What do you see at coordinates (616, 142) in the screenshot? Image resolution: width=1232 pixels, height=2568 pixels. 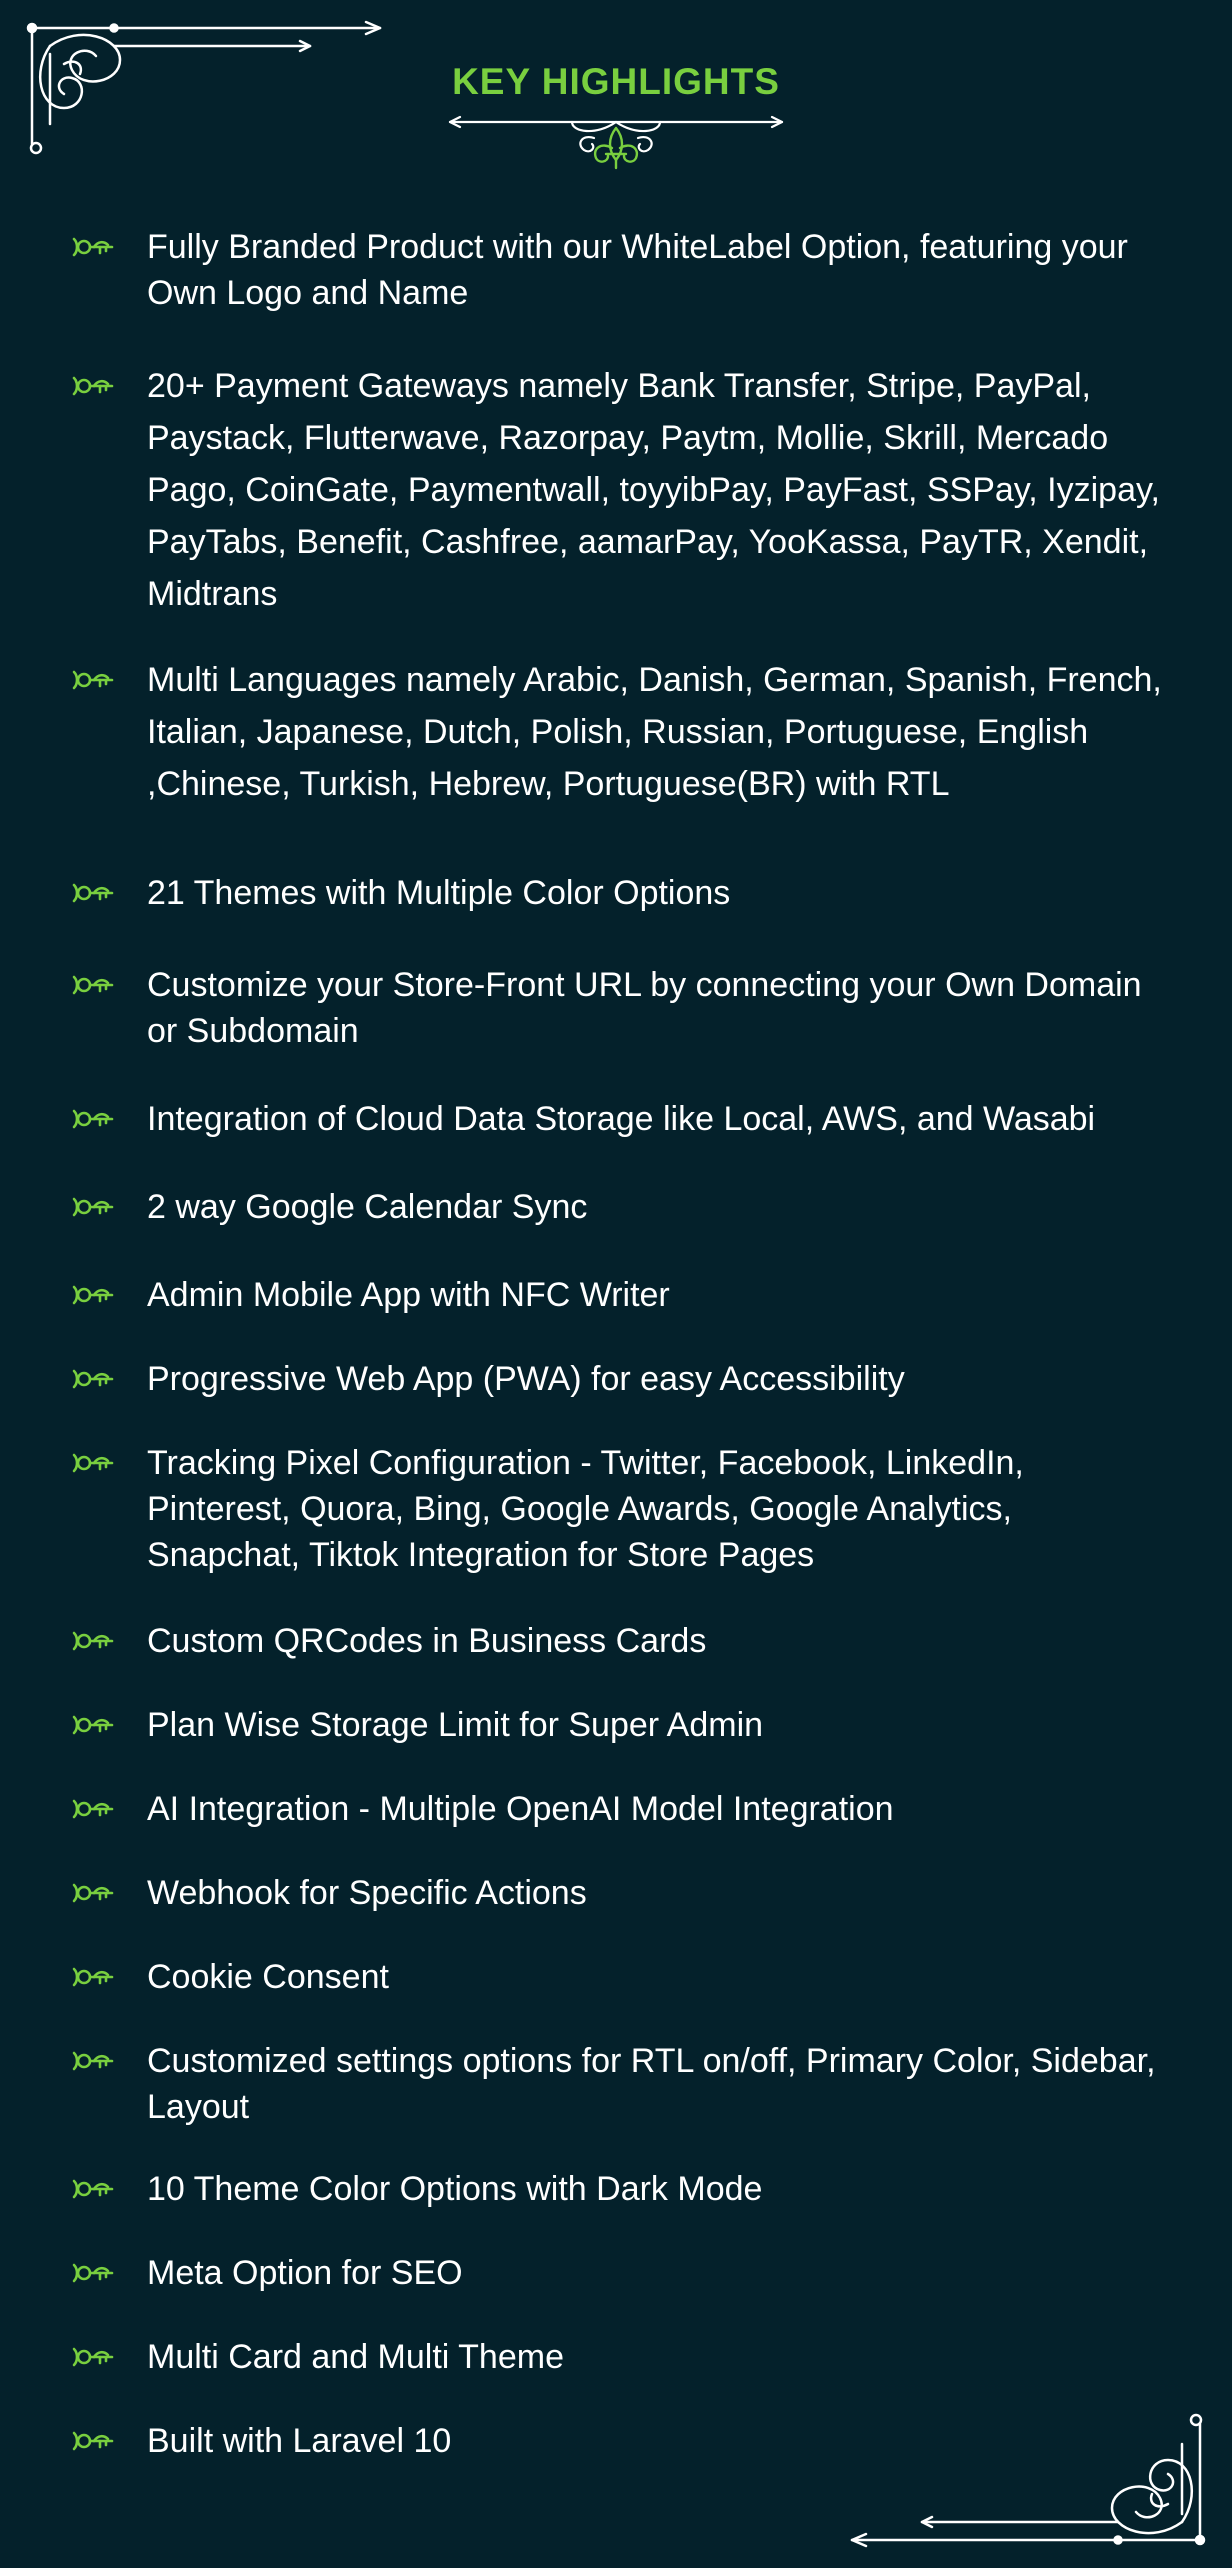 I see `fleur-de-lis-divider-icon` at bounding box center [616, 142].